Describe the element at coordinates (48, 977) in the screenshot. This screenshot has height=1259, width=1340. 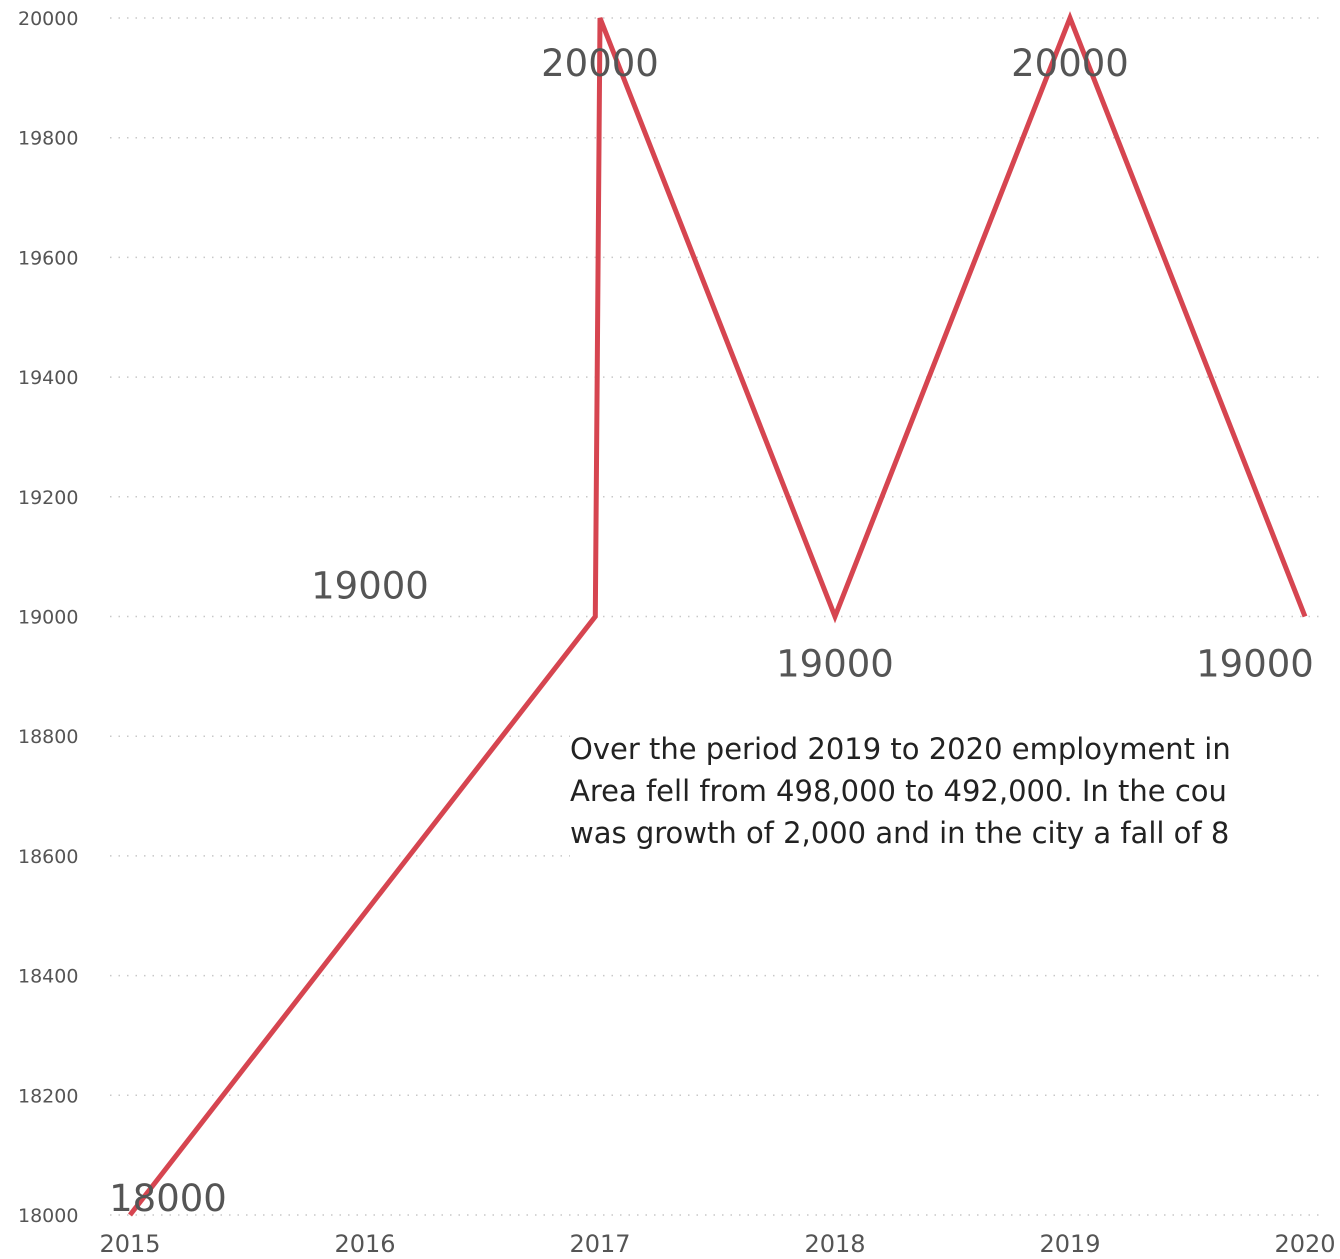
I see `y-tick-label: 18400` at that location.